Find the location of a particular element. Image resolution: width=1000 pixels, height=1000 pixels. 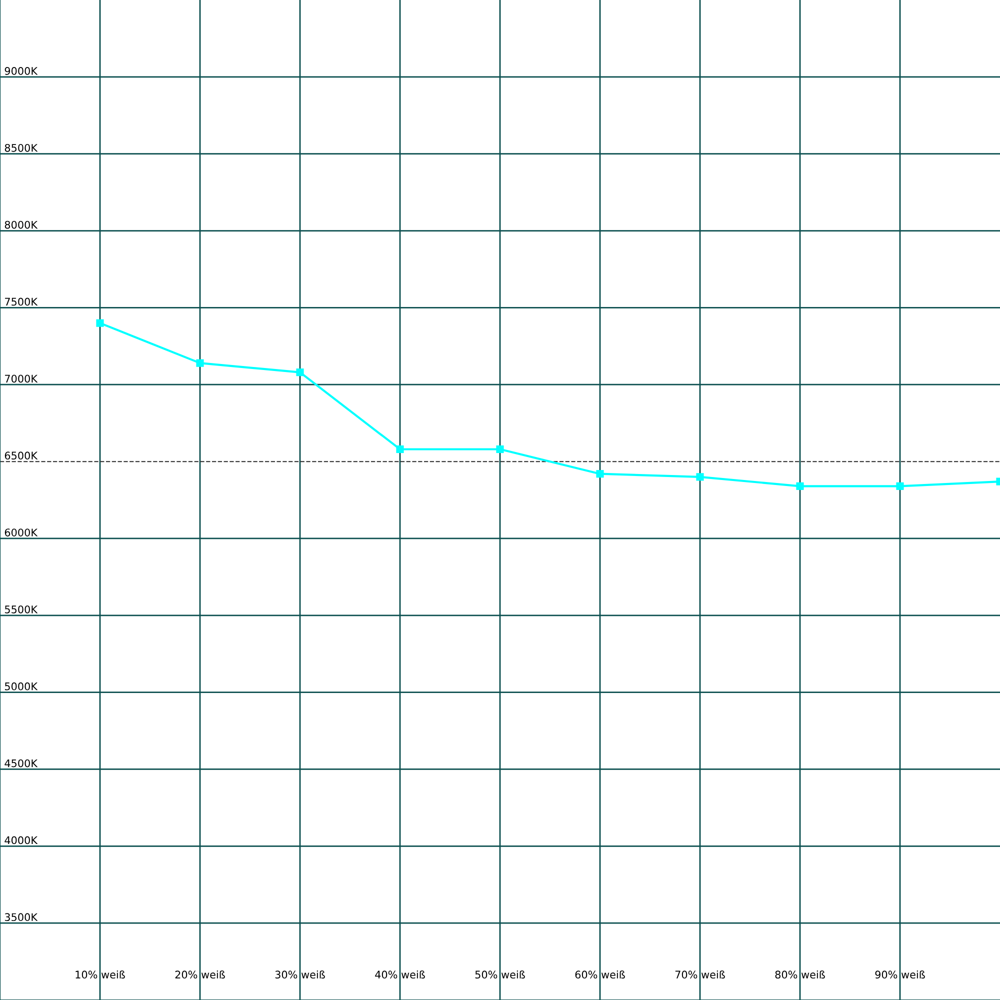

x-tick-label: 50% weiß is located at coordinates (500, 974).